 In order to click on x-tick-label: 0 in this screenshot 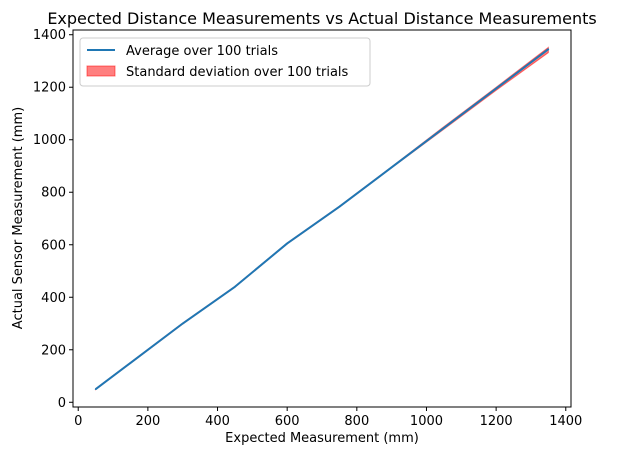, I will do `click(78, 421)`.